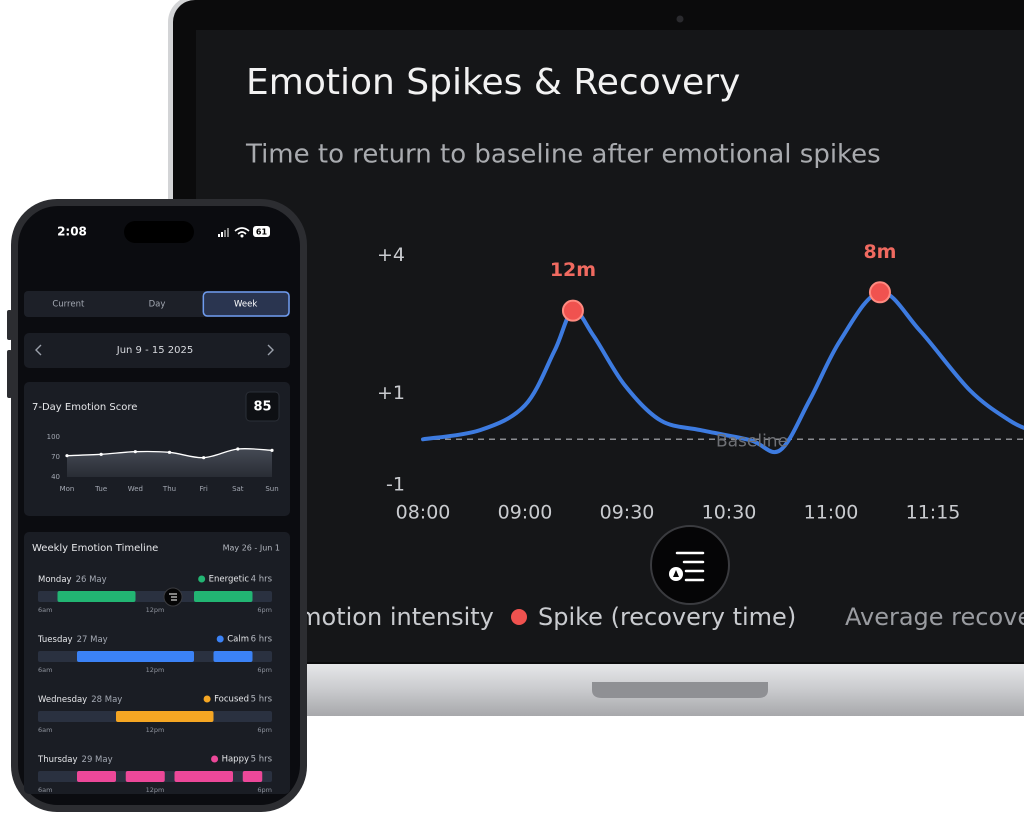 This screenshot has width=1024, height=815. Describe the element at coordinates (271, 489) in the screenshot. I see `x-tick-label: Sun` at that location.